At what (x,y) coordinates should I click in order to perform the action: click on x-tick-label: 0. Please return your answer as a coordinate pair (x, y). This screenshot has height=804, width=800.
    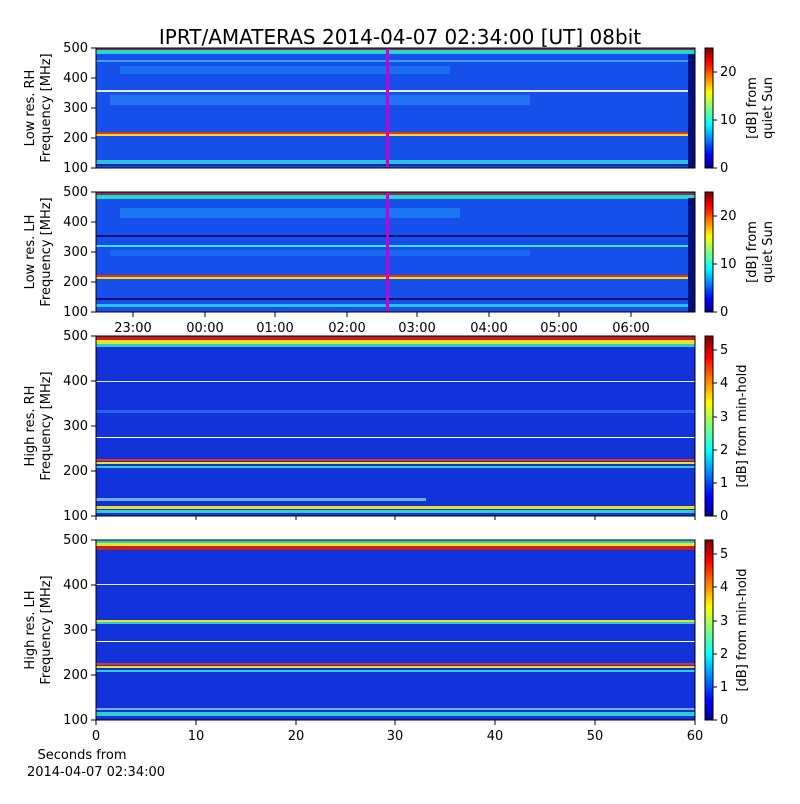
    Looking at the image, I should click on (96, 736).